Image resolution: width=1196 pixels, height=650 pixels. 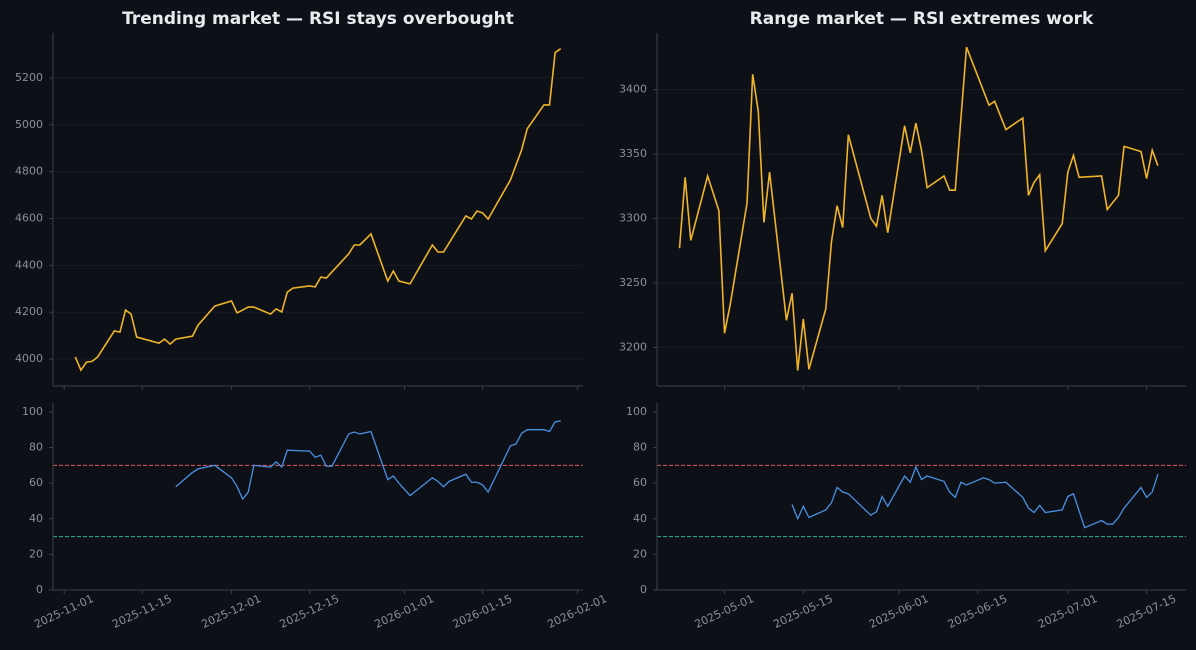 I want to click on y-tick-label: 5000, so click(x=29, y=124).